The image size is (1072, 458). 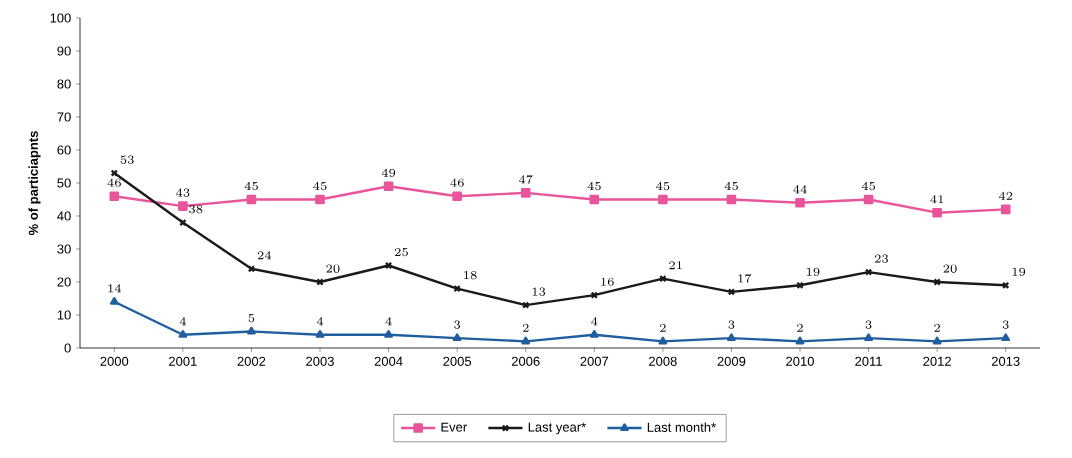 I want to click on data-label: 24, so click(x=264, y=255).